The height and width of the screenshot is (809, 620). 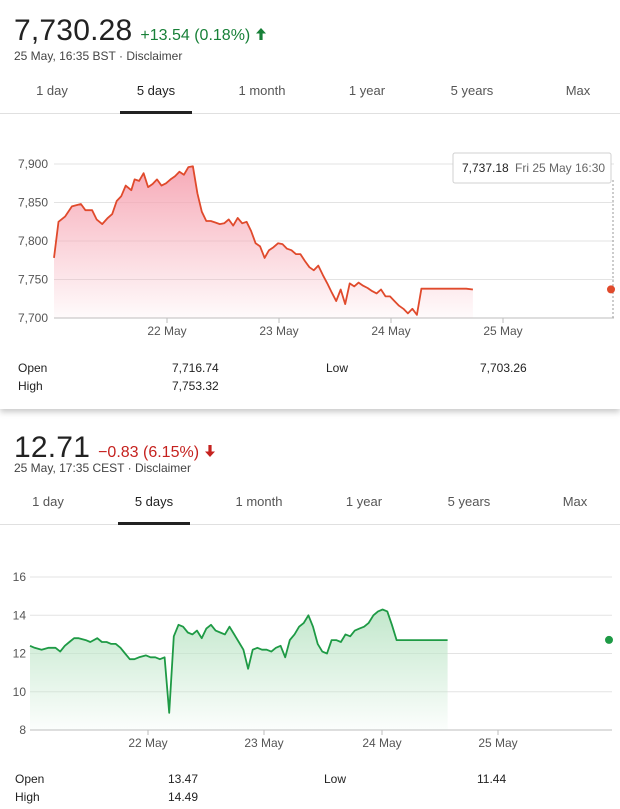 I want to click on tooltip-box, so click(x=532, y=168).